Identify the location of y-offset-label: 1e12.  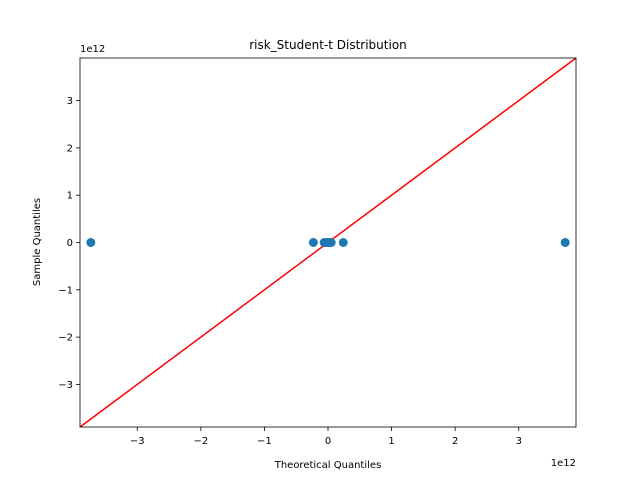
(92, 49).